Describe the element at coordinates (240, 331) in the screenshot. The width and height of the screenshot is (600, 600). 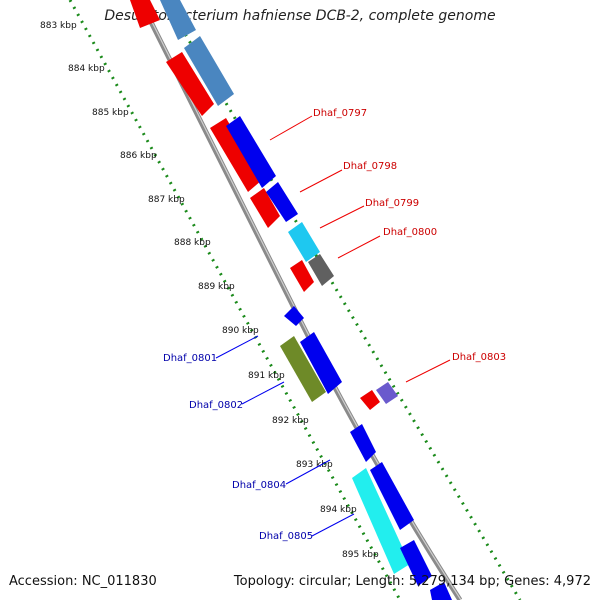
I see `kbp-label: 890 kbp` at that location.